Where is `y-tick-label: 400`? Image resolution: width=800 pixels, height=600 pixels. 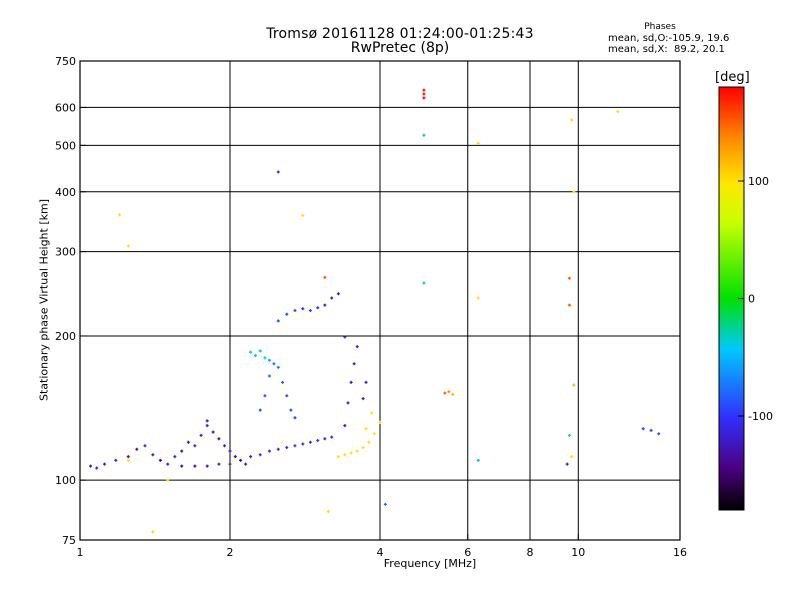
y-tick-label: 400 is located at coordinates (65, 192).